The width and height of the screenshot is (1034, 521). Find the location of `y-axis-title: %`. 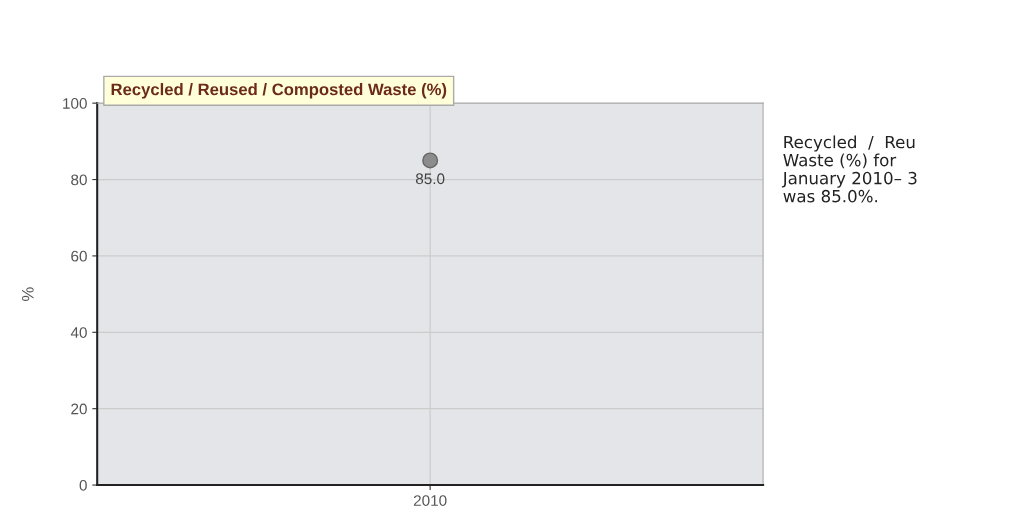

y-axis-title: % is located at coordinates (27, 294).